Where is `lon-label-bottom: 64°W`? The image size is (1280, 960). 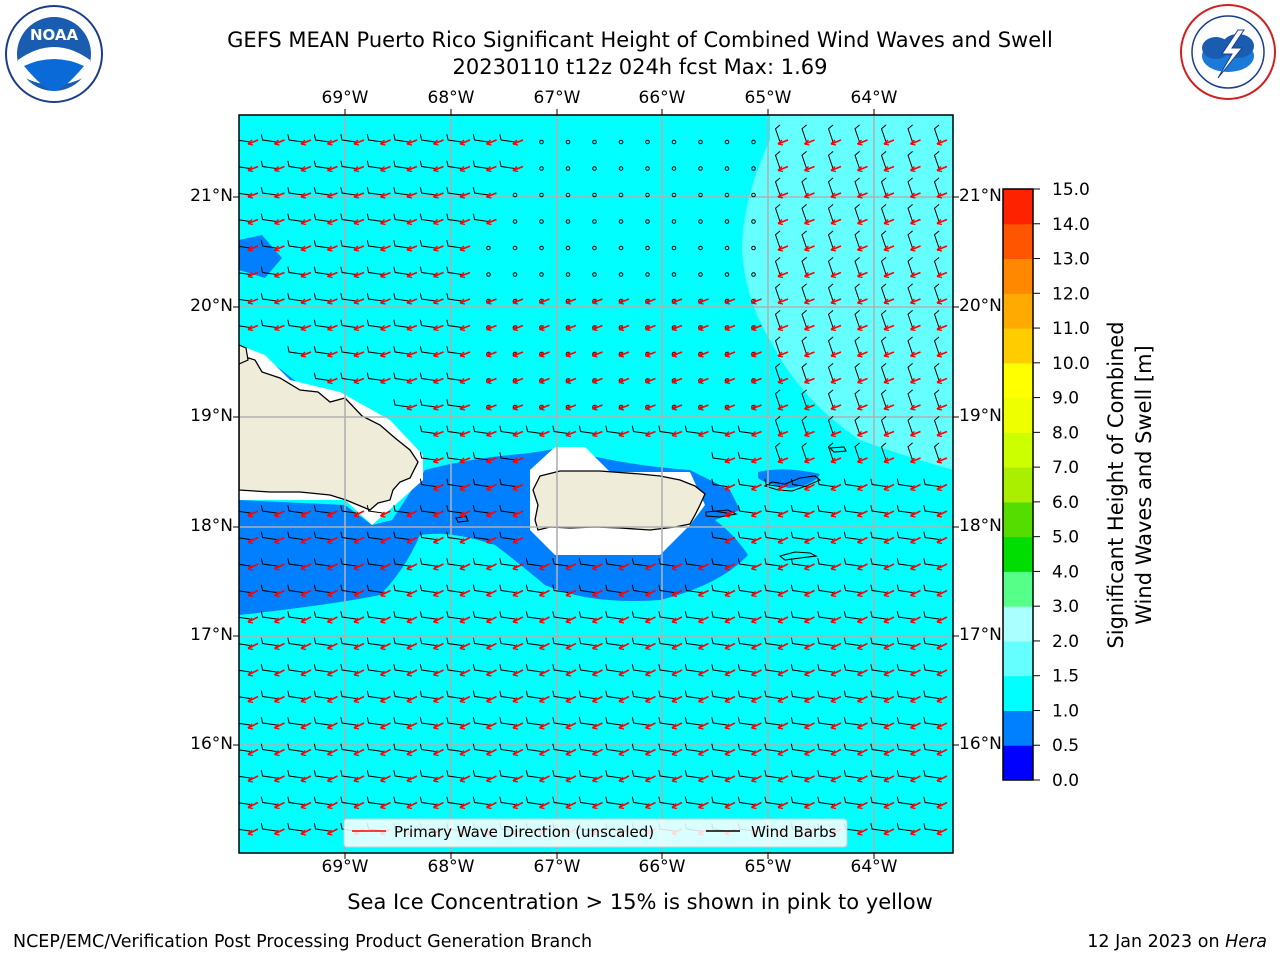
lon-label-bottom: 64°W is located at coordinates (874, 867).